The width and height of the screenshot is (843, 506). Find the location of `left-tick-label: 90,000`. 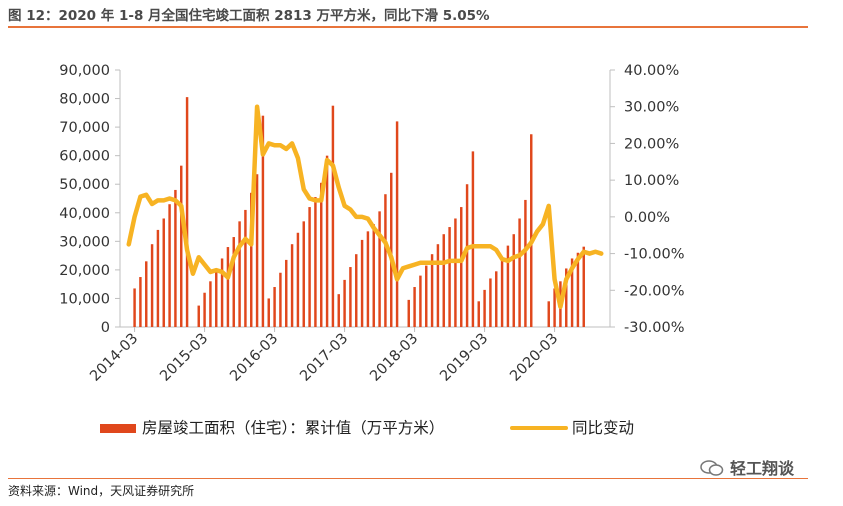

left-tick-label: 90,000 is located at coordinates (84, 71).